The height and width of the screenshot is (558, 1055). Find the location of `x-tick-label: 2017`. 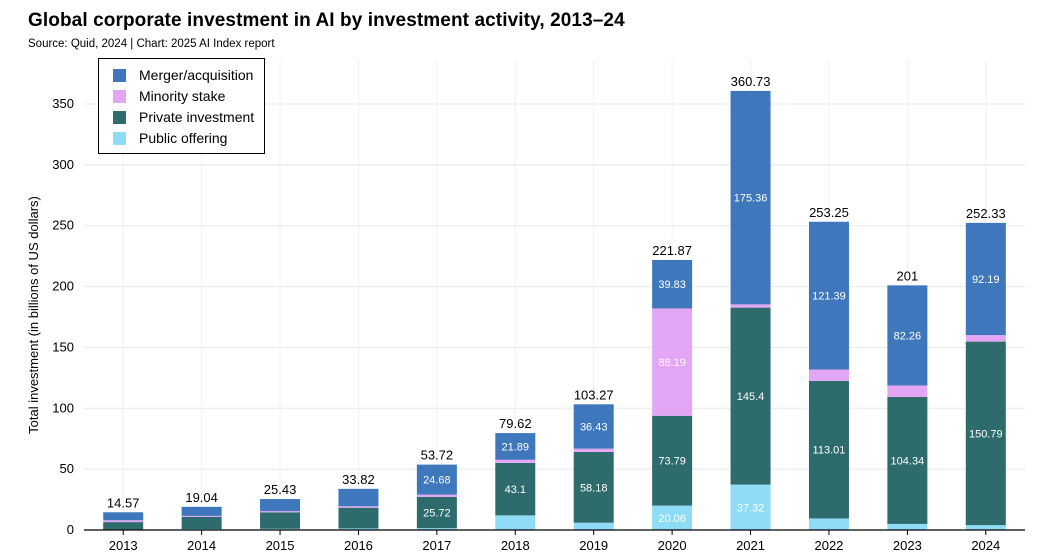

x-tick-label: 2017 is located at coordinates (436, 545).